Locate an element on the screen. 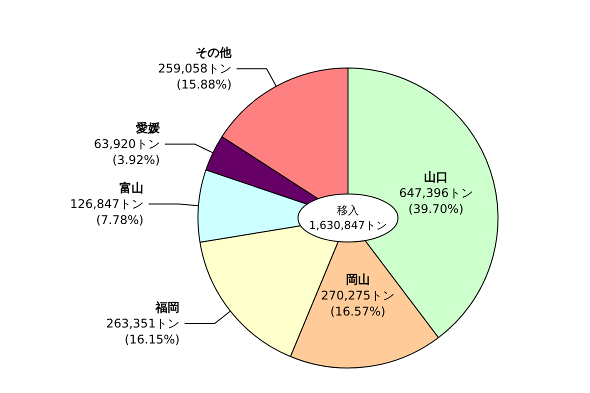 Image resolution: width=590 pixels, height=393 pixels. data-label: 270,275トン (16.57%) is located at coordinates (358, 303).